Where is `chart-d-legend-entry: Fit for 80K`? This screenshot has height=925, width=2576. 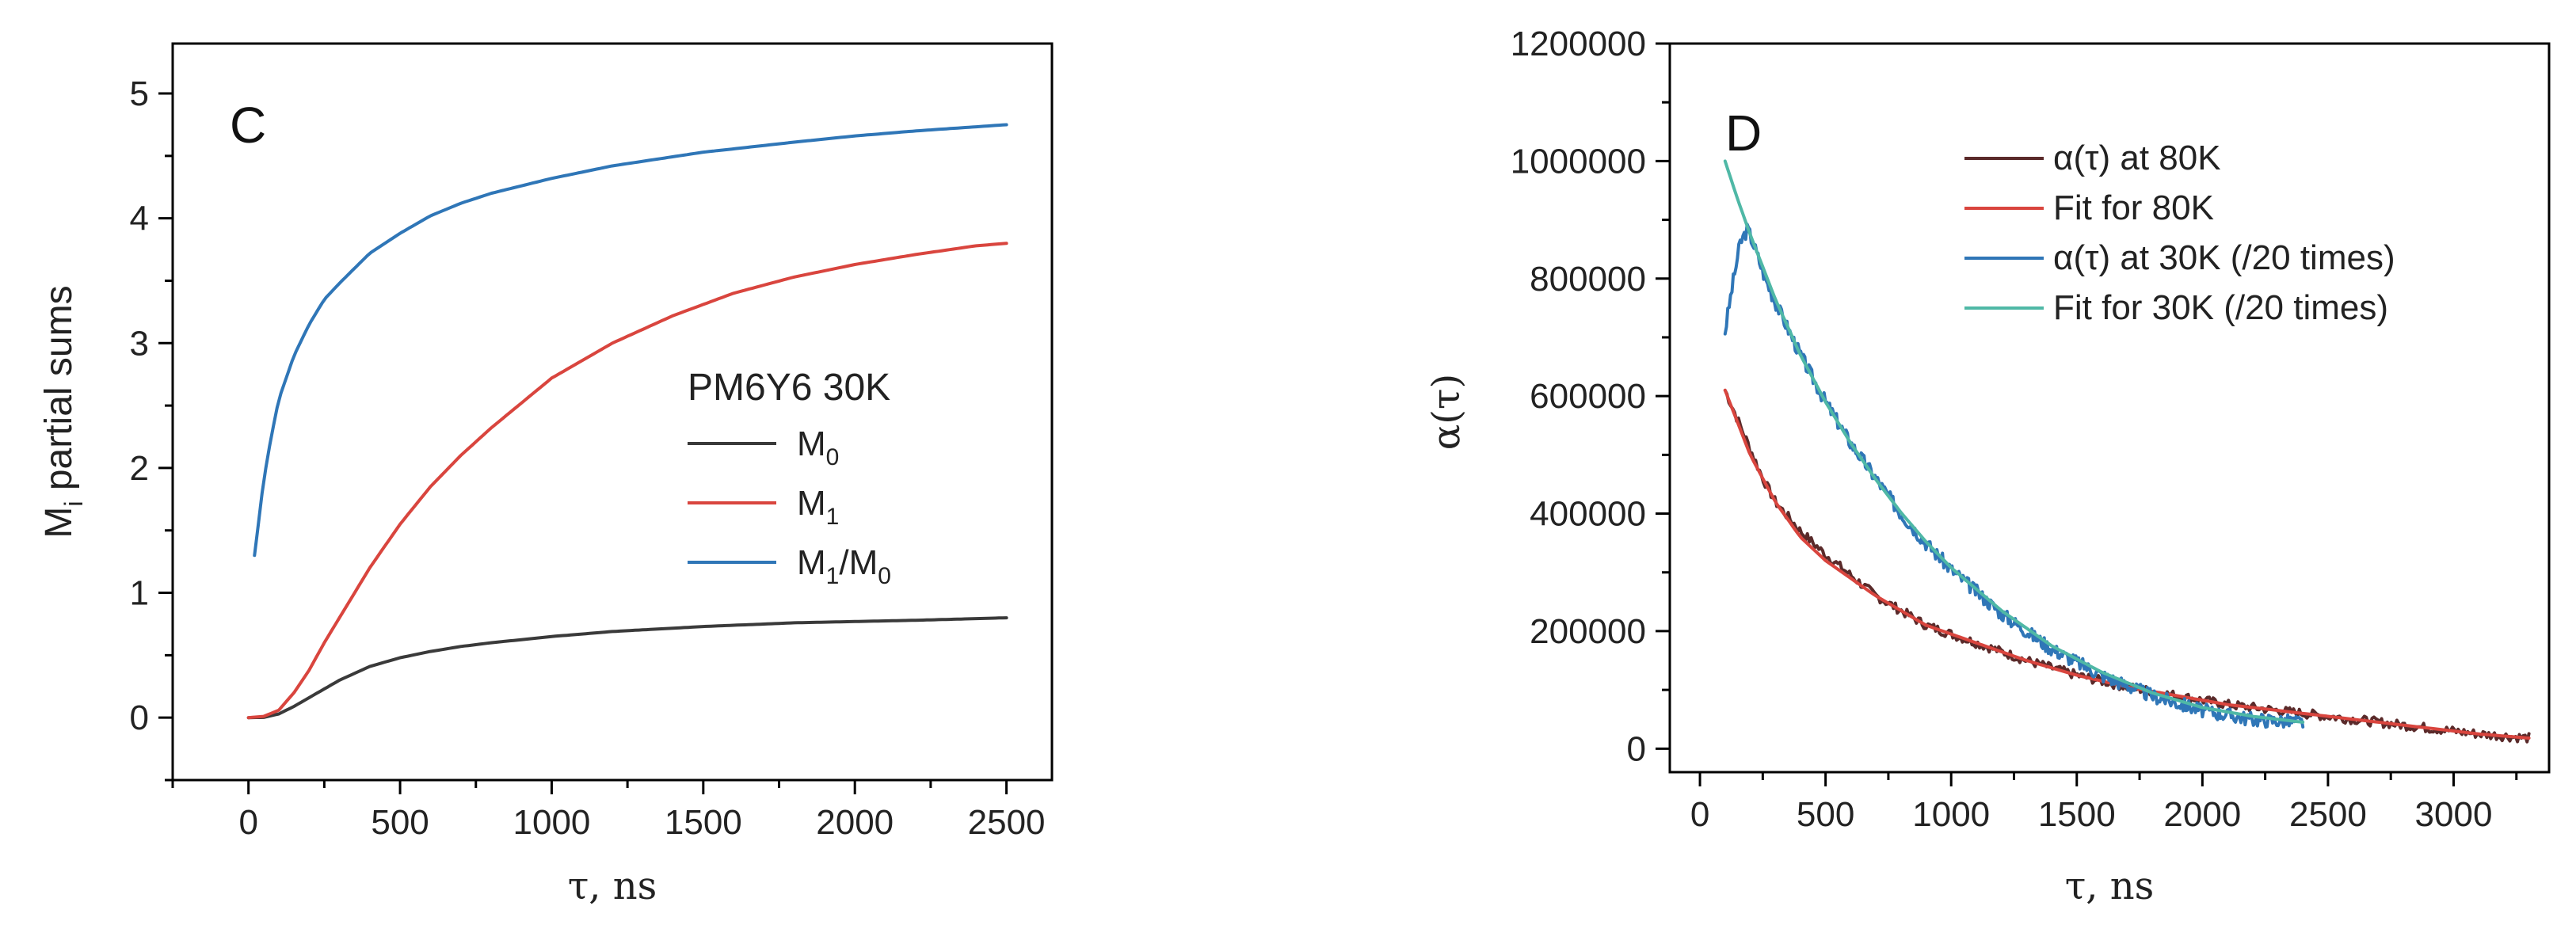
chart-d-legend-entry: Fit for 80K is located at coordinates (2133, 208).